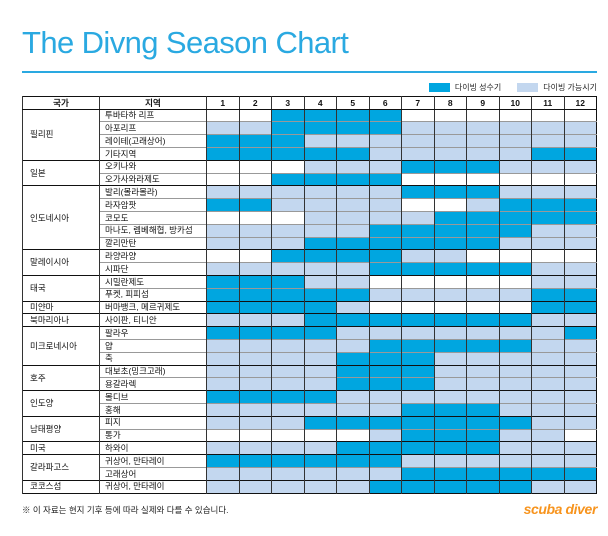 The height and width of the screenshot is (536, 608). What do you see at coordinates (287, 103) in the screenshot?
I see `month-header: 3` at bounding box center [287, 103].